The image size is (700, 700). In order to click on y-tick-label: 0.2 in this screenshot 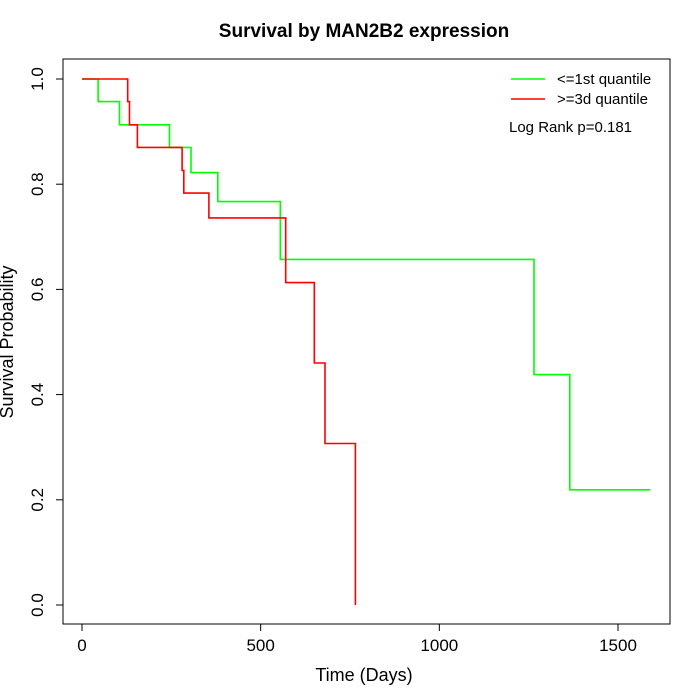, I will do `click(37, 500)`.